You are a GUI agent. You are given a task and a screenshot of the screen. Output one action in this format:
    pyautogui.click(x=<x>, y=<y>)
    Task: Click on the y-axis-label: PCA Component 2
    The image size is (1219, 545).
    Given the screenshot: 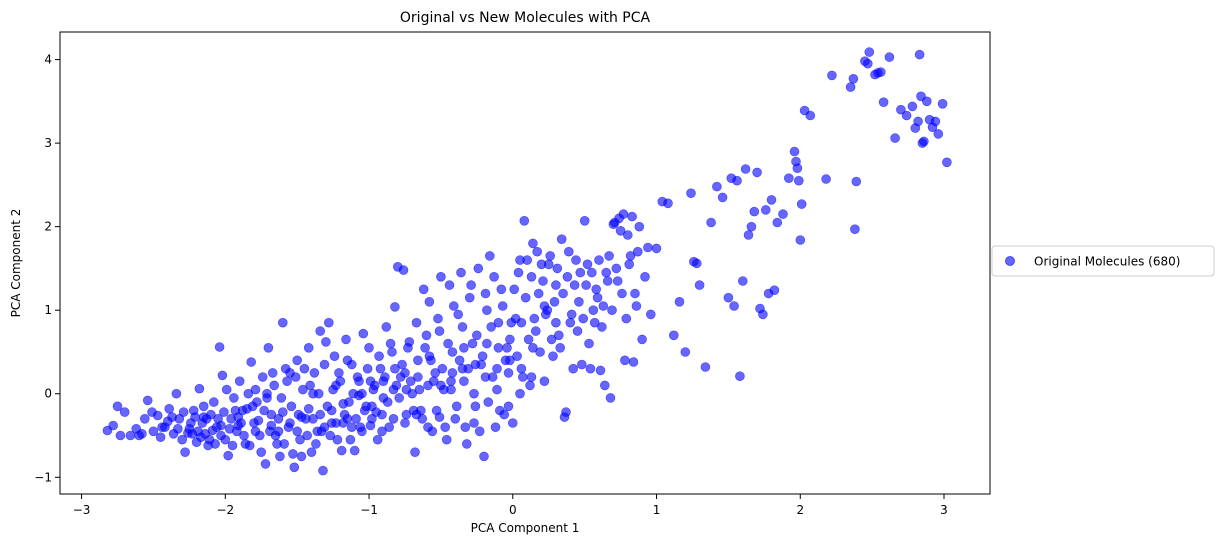 What is the action you would take?
    pyautogui.click(x=16, y=263)
    